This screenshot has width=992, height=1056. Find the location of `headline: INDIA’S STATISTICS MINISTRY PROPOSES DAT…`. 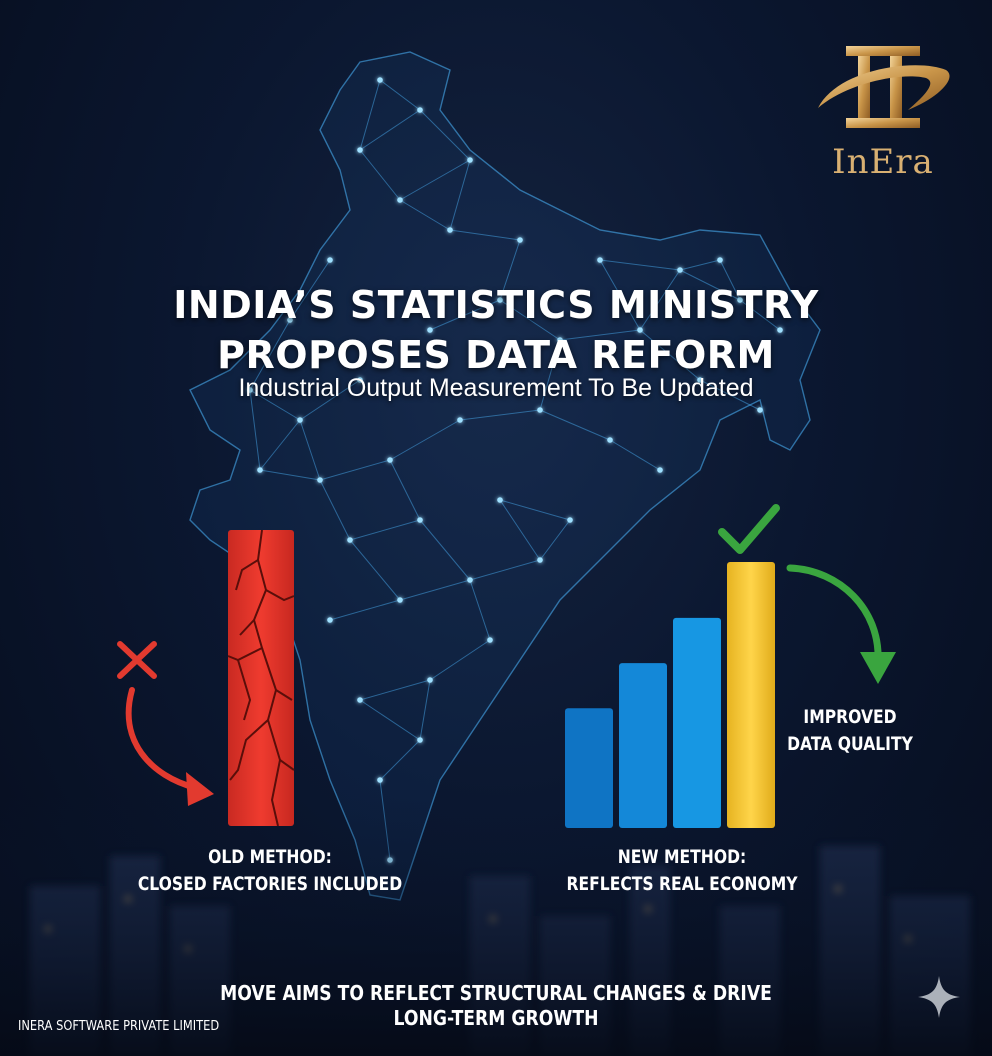

headline: INDIA’S STATISTICS MINISTRY PROPOSES DAT… is located at coordinates (496, 330).